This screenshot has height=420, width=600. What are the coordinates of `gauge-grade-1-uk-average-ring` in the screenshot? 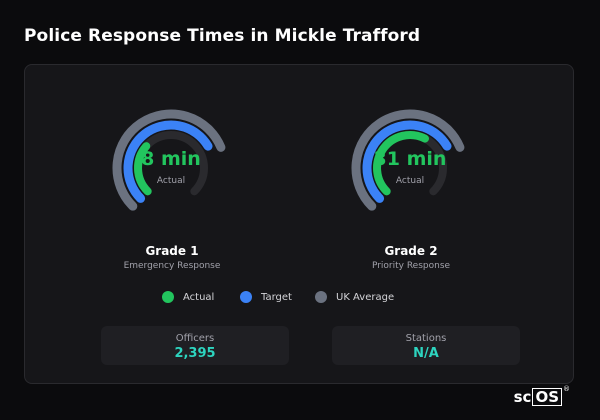 It's located at (169, 160).